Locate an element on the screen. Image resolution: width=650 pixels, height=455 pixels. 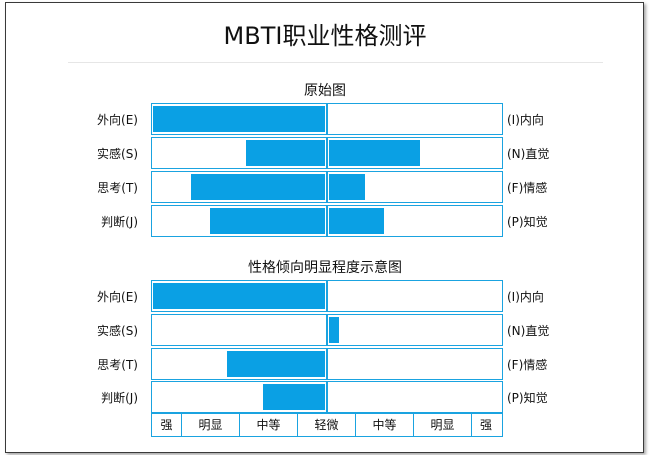
raw-row-tf: 思考(T) (F)情感 is located at coordinates (325, 187).